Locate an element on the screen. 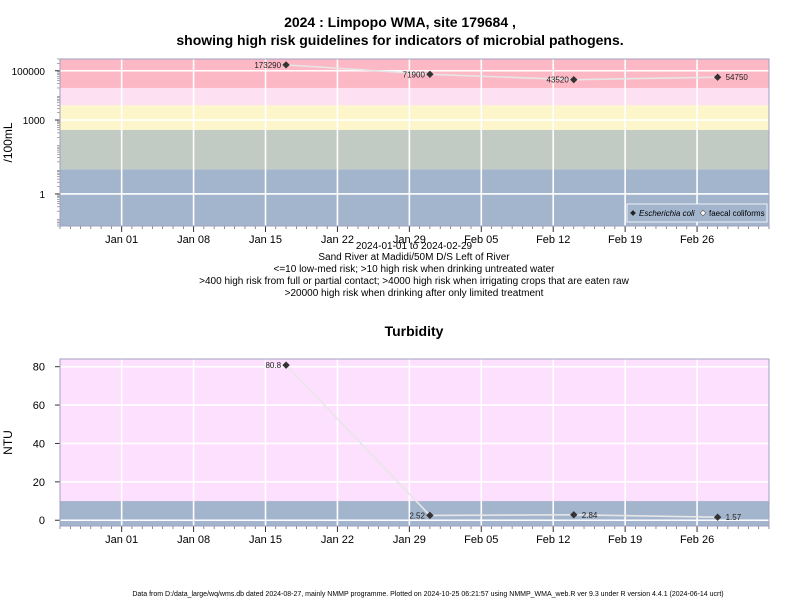 This screenshot has width=800, height=605. data-label: 71900 is located at coordinates (414, 74).